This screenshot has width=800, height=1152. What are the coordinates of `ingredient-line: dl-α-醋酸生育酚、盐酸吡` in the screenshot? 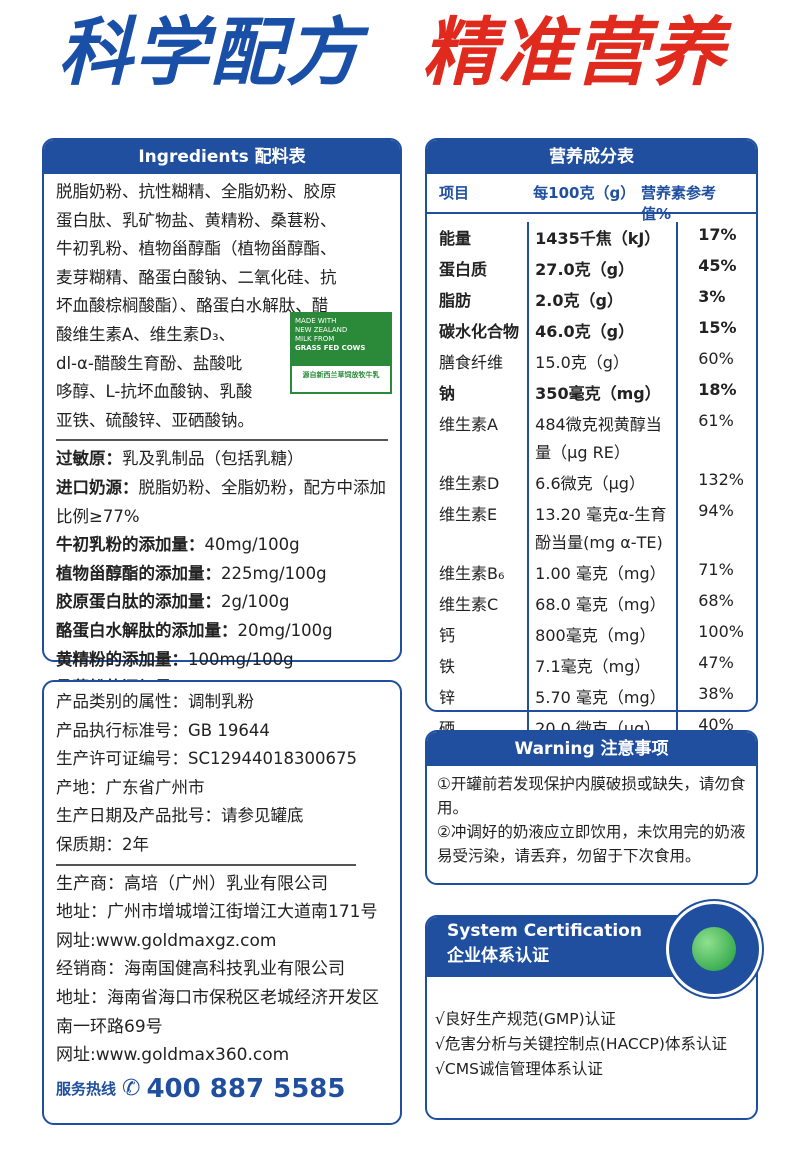 It's located at (149, 363).